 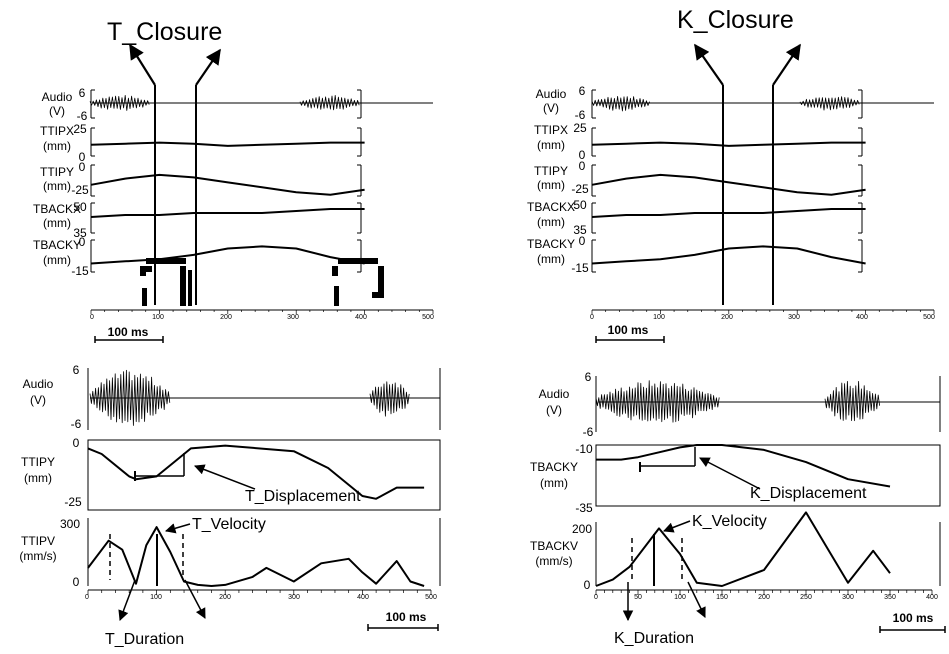 I want to click on tbacky-tick-bottom: -35, so click(x=584, y=508).